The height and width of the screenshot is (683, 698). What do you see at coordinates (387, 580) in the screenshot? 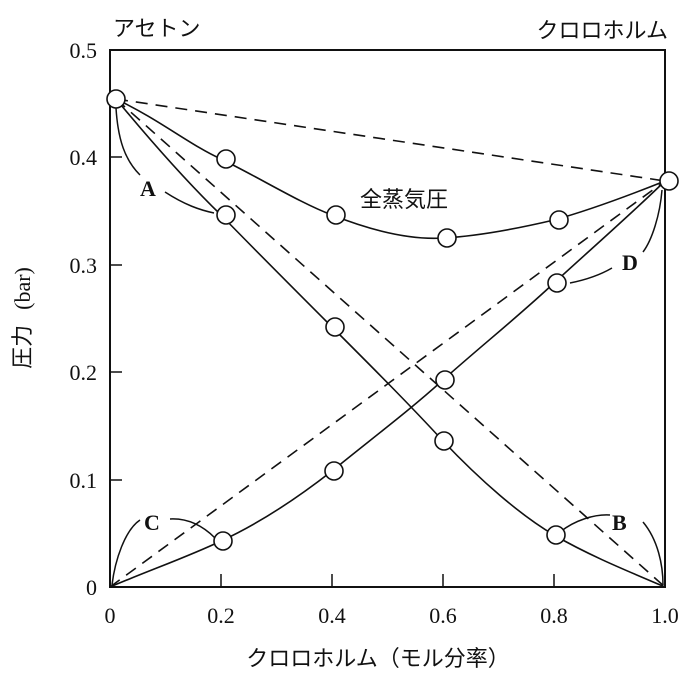
I see `x-ticks` at bounding box center [387, 580].